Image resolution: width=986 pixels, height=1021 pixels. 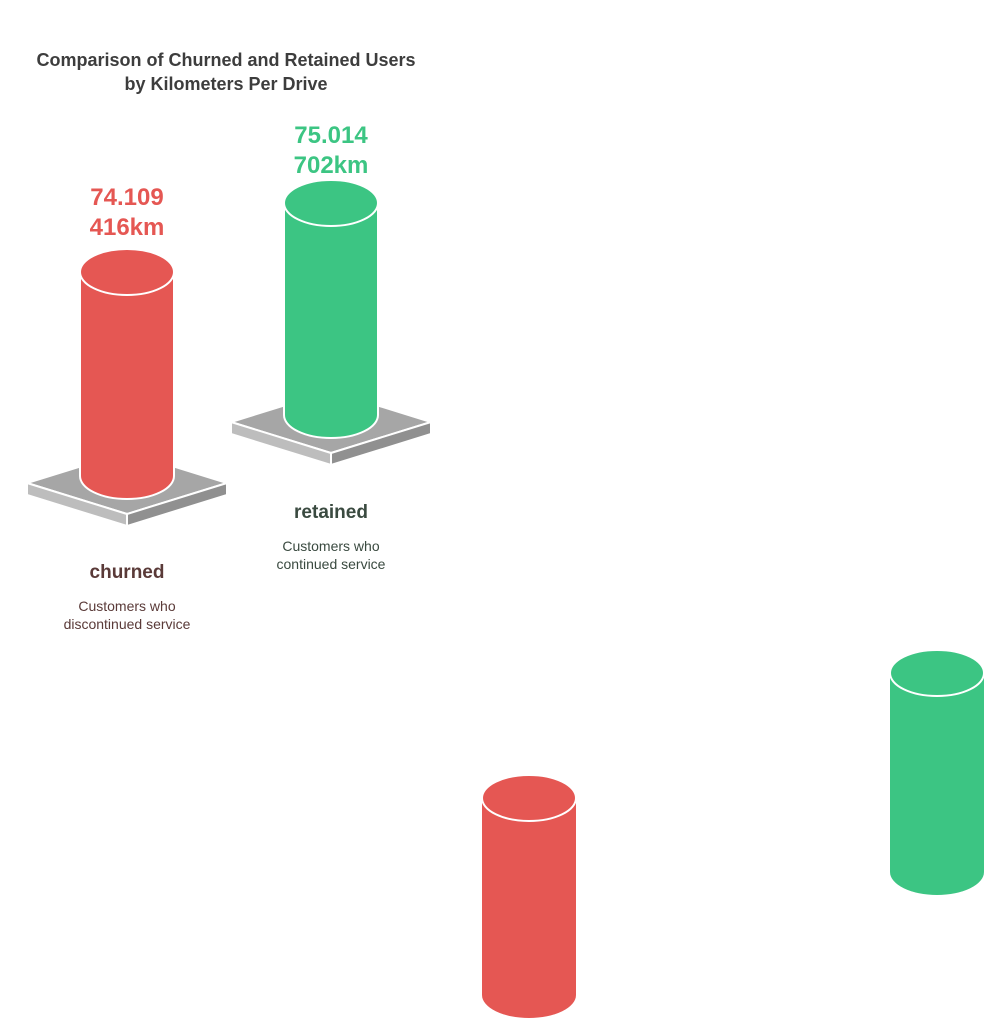 I want to click on bar-churned, so click(x=127, y=374).